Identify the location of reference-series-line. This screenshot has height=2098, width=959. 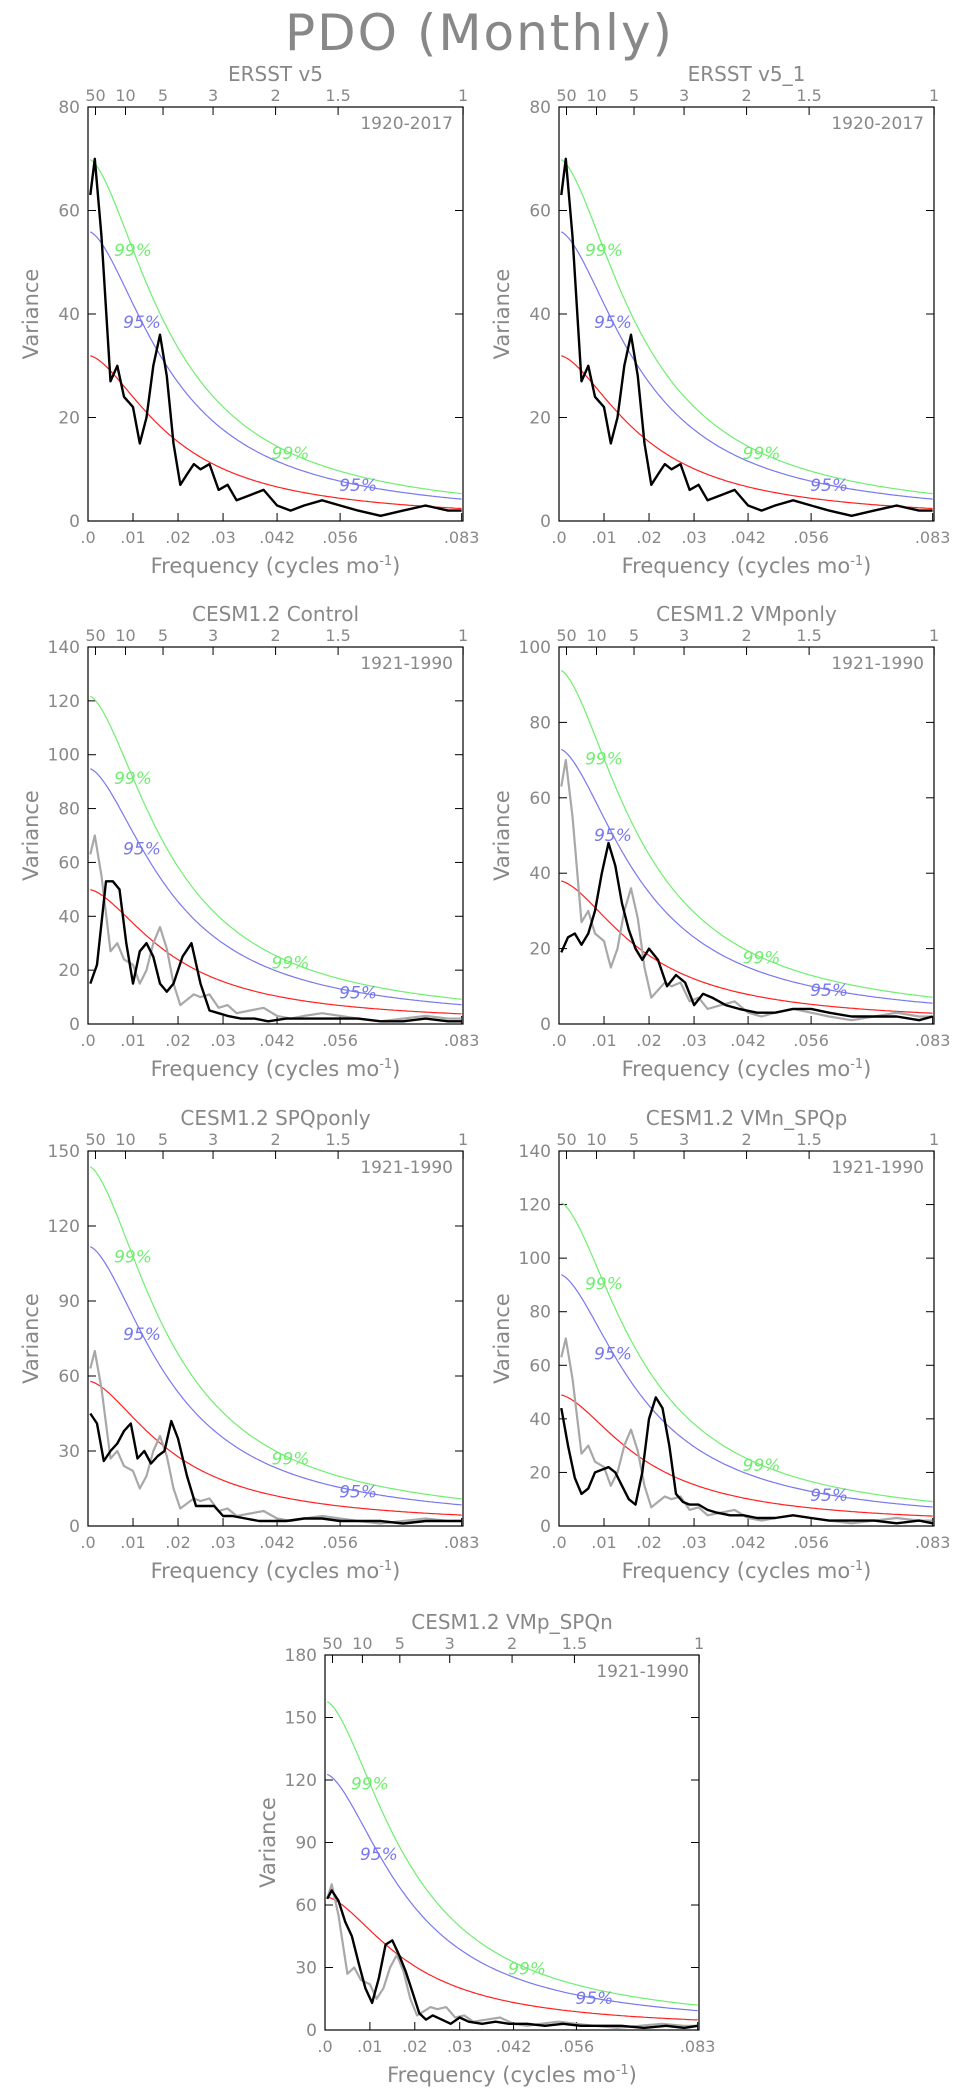
(275, 1437).